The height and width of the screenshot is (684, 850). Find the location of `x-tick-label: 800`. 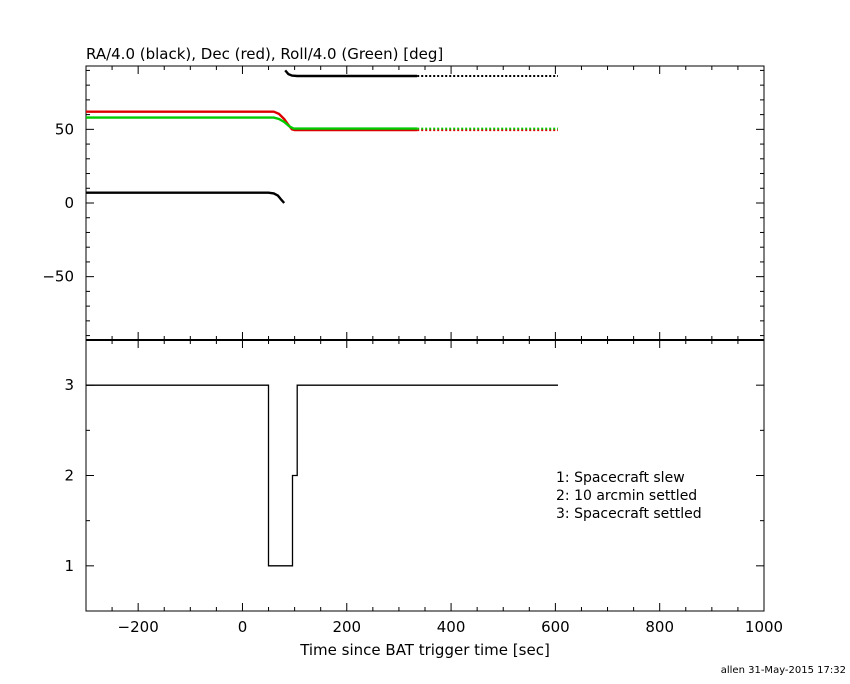

x-tick-label: 800 is located at coordinates (659, 627).